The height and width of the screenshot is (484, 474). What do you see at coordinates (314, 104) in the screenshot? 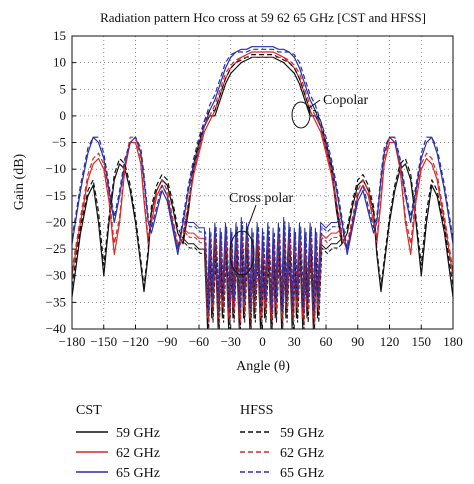
I see `copolar-pointer` at bounding box center [314, 104].